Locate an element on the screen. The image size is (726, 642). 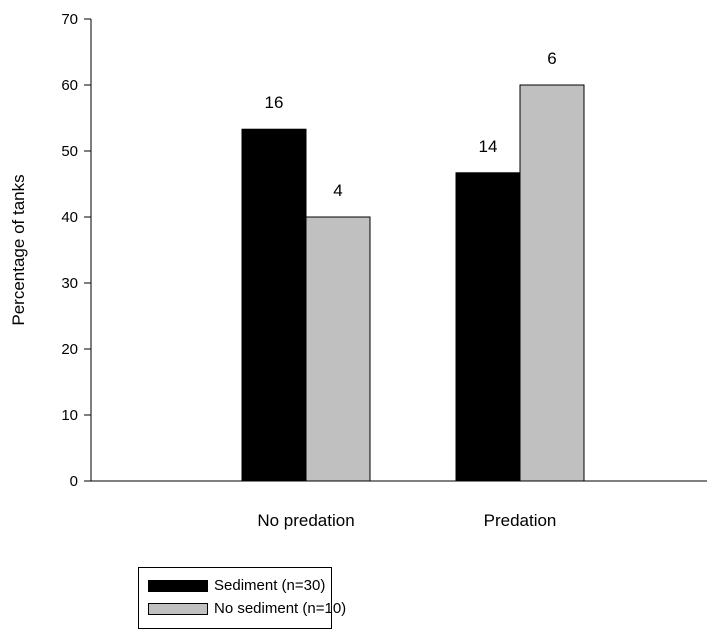
data-labels: 16 4 14 6 is located at coordinates (411, 124).